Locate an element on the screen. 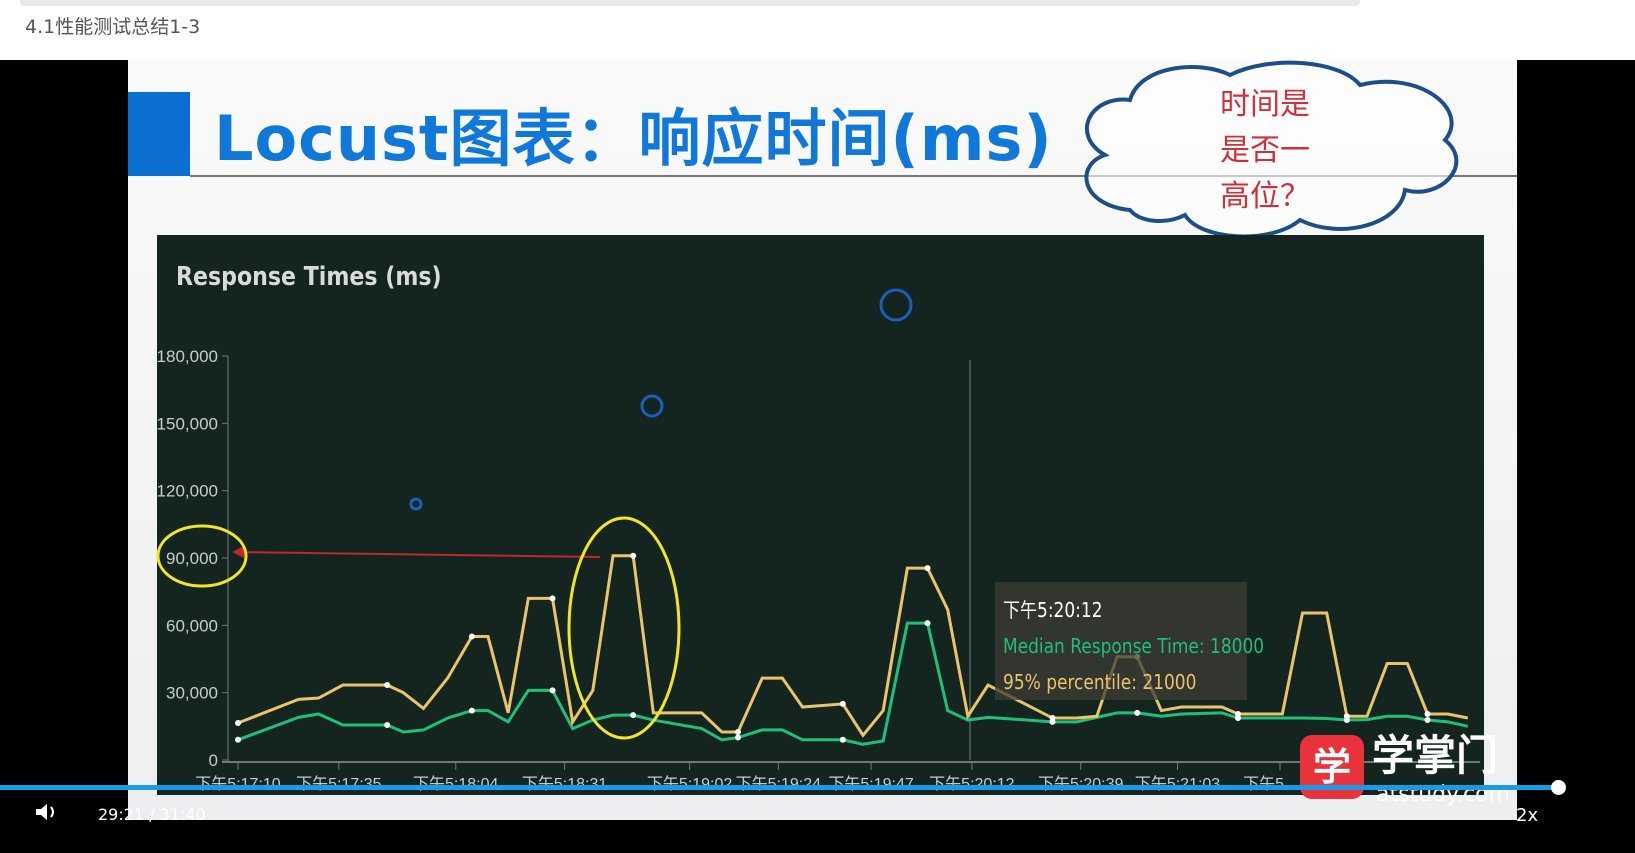 The height and width of the screenshot is (853, 1635). x-tick-label: 下午5:19:24 is located at coordinates (778, 784).